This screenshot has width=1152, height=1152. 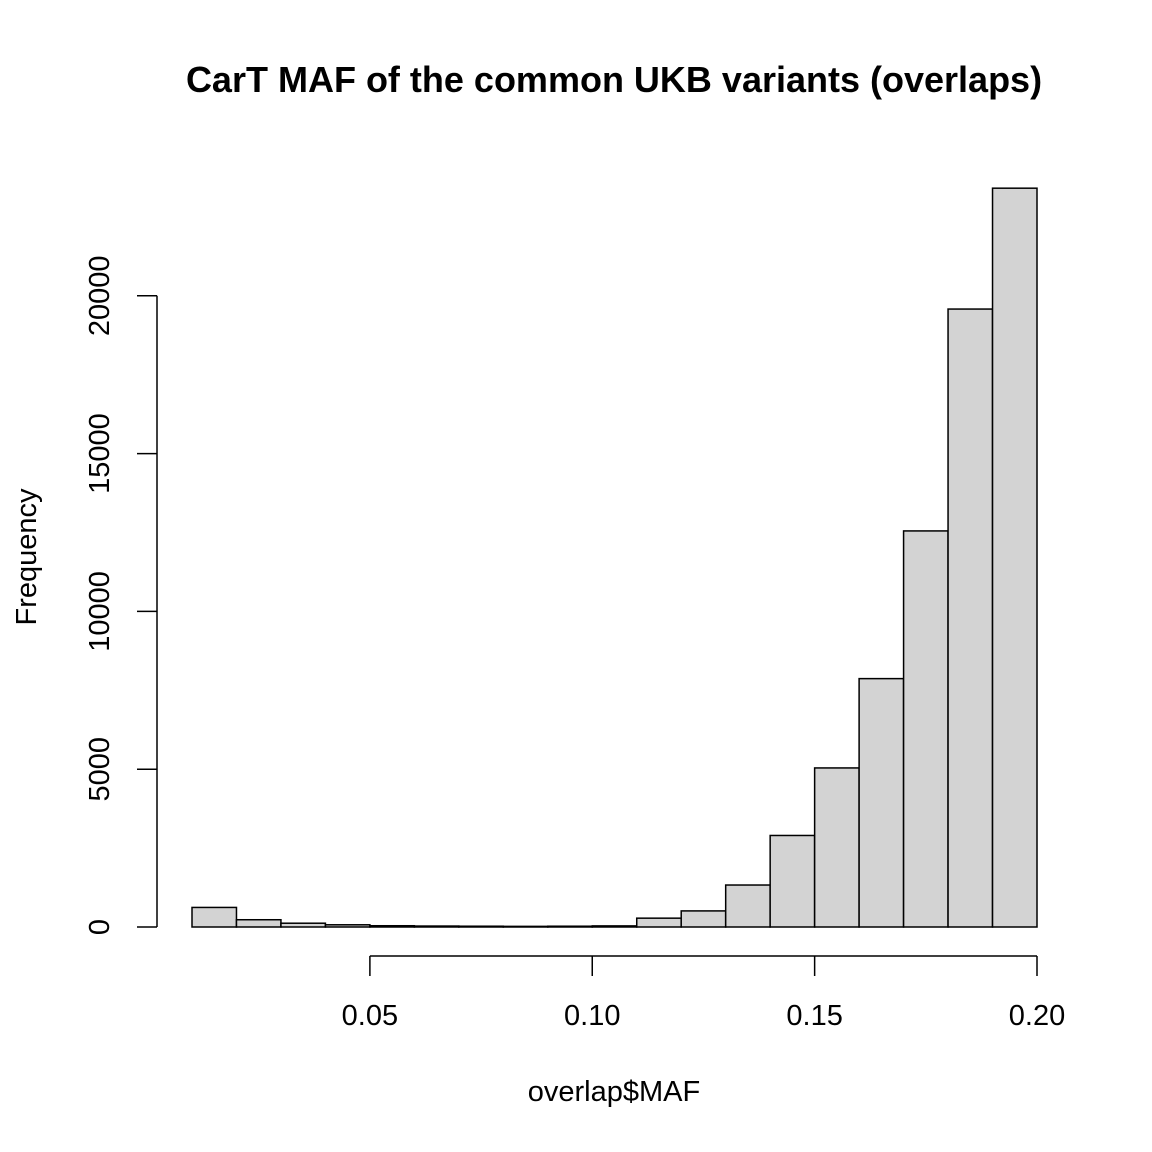 What do you see at coordinates (121, 595) in the screenshot?
I see `y-axis: 0 5000 10000 15000 20000` at bounding box center [121, 595].